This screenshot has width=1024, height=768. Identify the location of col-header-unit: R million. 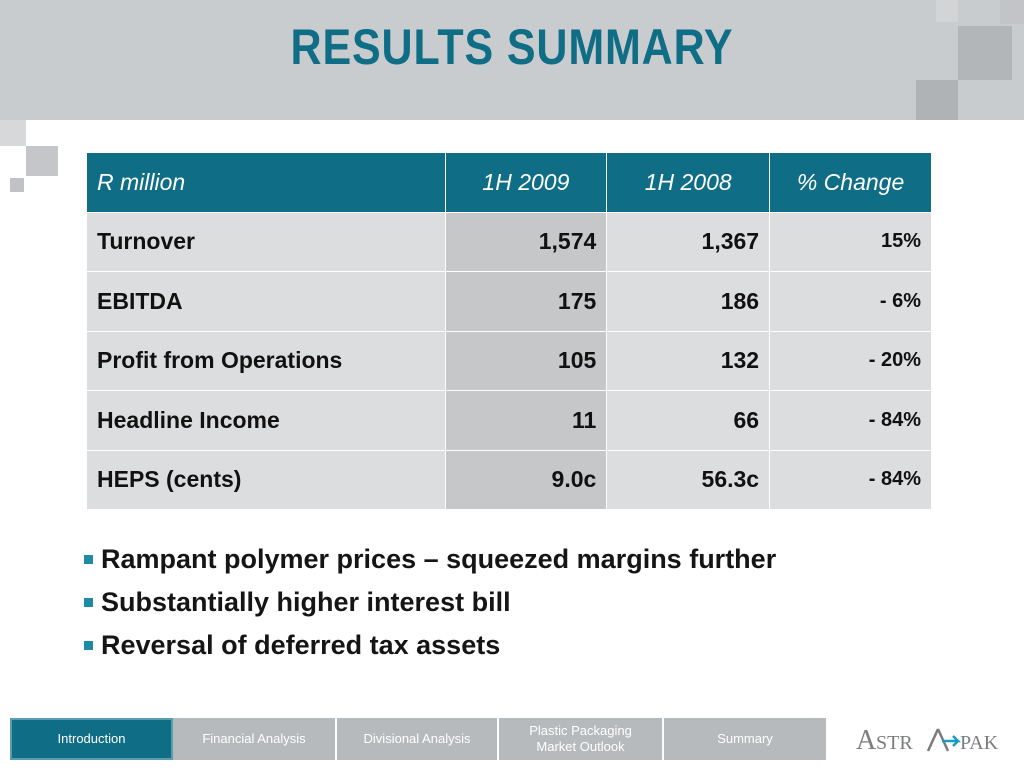
(266, 182).